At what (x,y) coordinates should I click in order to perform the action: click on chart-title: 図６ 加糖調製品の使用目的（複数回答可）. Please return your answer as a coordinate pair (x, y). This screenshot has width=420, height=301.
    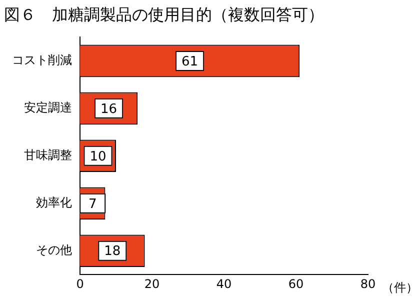
    Looking at the image, I should click on (164, 14).